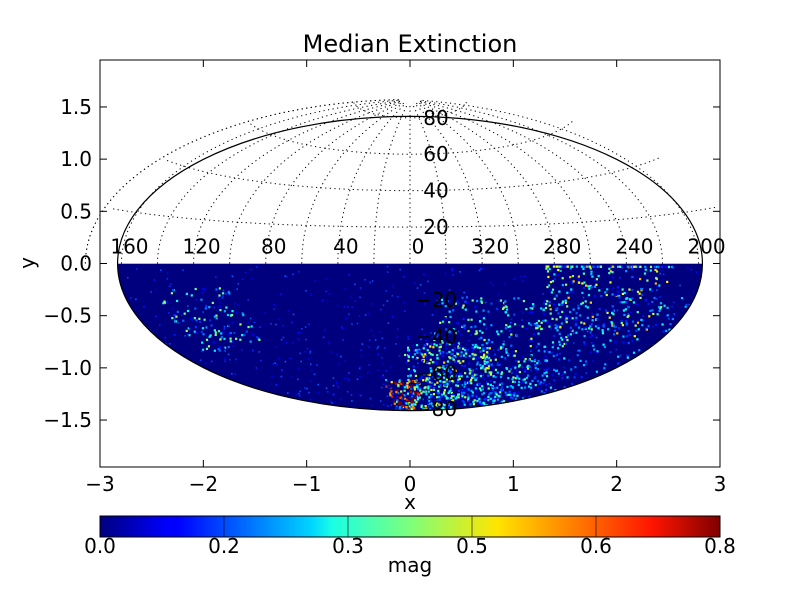 This screenshot has height=600, width=800. What do you see at coordinates (436, 409) in the screenshot?
I see `latitude-label: −80` at bounding box center [436, 409].